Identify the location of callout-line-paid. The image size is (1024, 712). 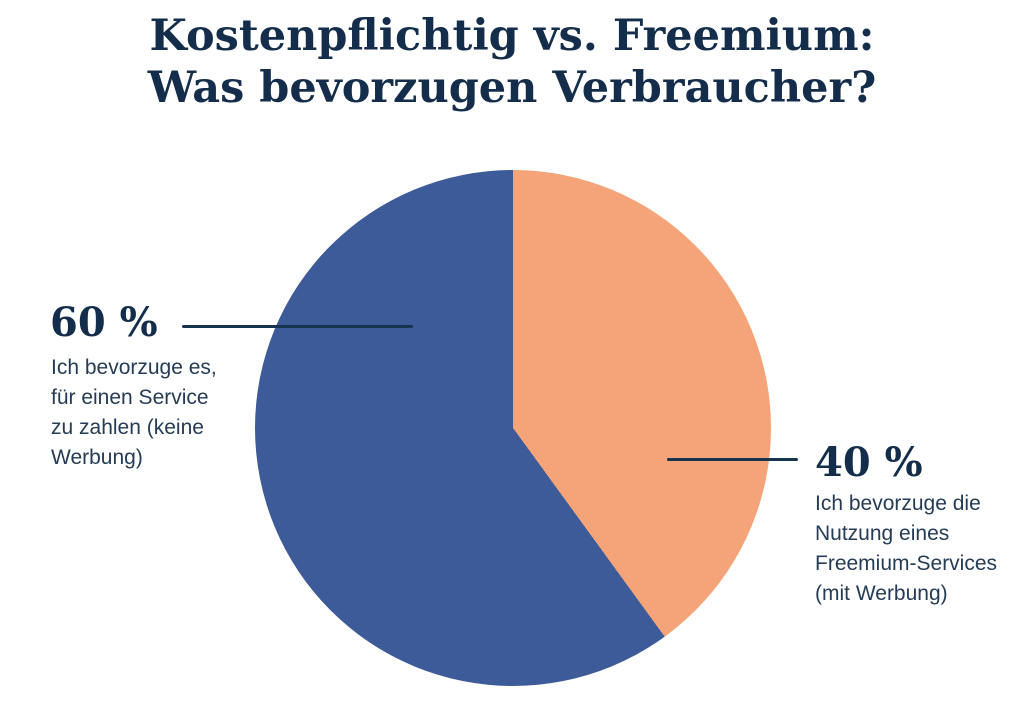
(297, 326).